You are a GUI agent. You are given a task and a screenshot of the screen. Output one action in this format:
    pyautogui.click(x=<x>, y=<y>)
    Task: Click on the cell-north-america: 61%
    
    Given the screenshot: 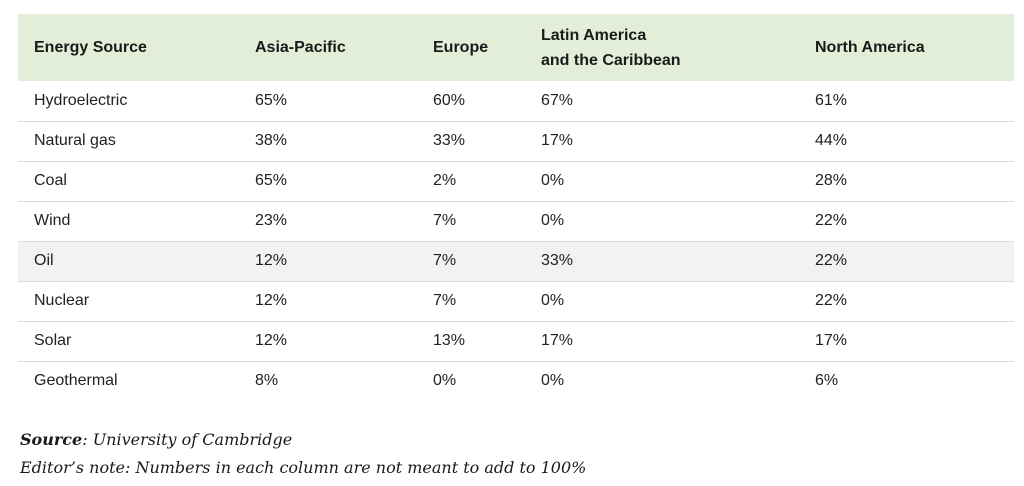 What is the action you would take?
    pyautogui.click(x=831, y=100)
    